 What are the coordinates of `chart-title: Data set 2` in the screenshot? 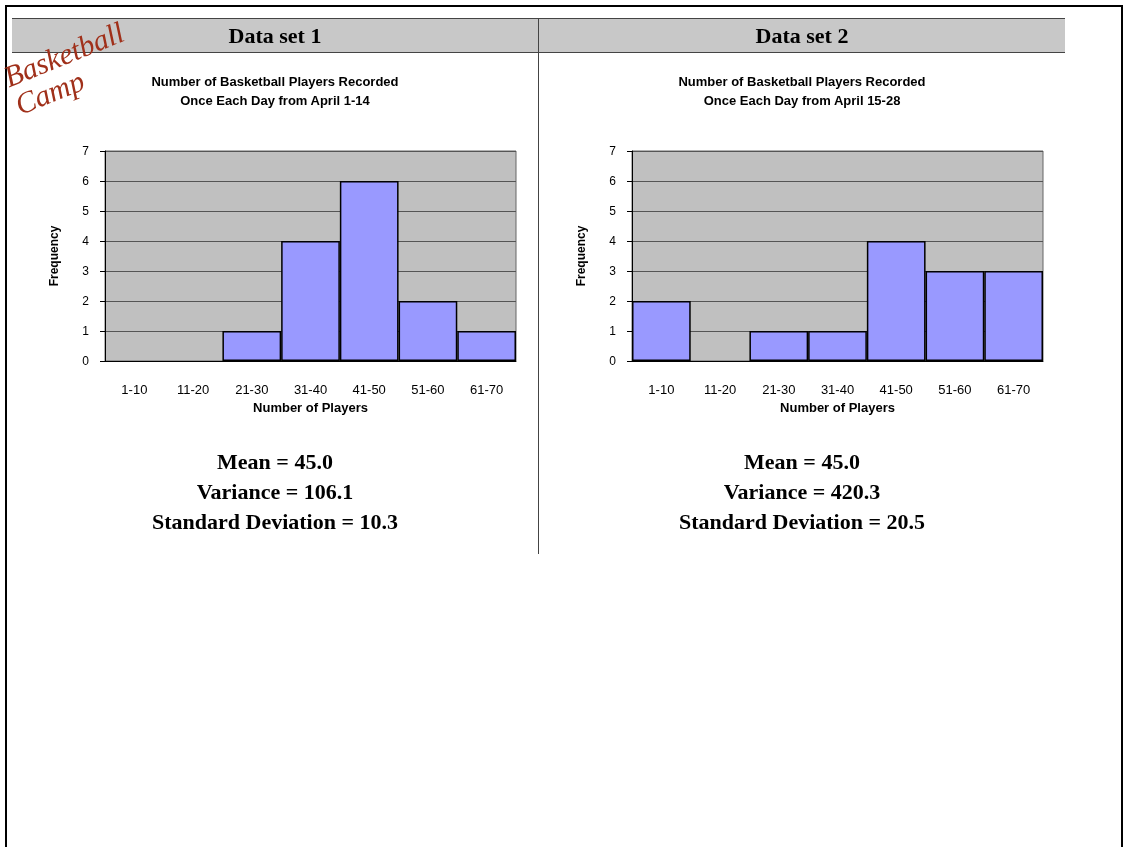 It's located at (802, 35).